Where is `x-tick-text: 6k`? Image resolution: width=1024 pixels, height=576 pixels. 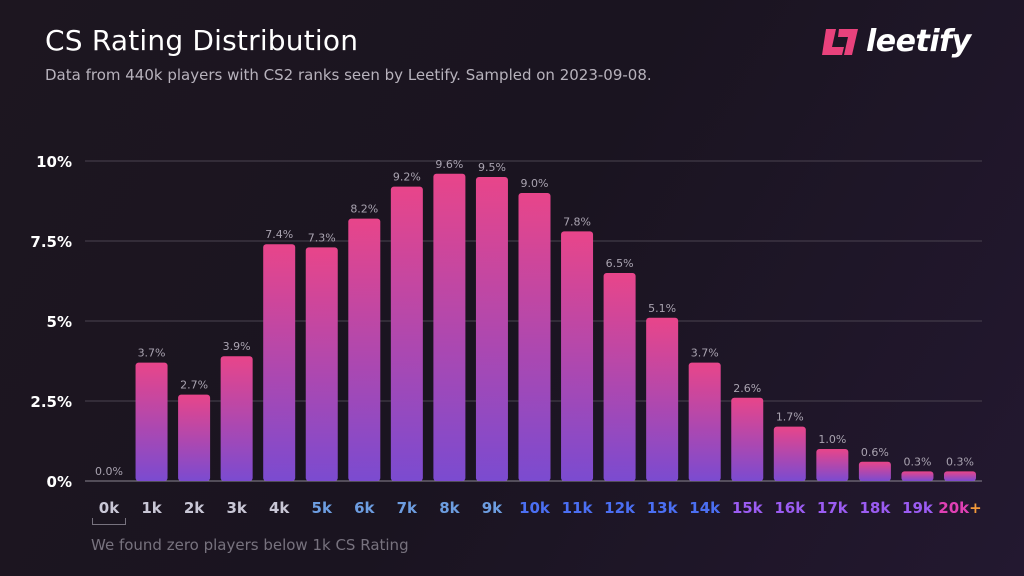 x-tick-text: 6k is located at coordinates (364, 508).